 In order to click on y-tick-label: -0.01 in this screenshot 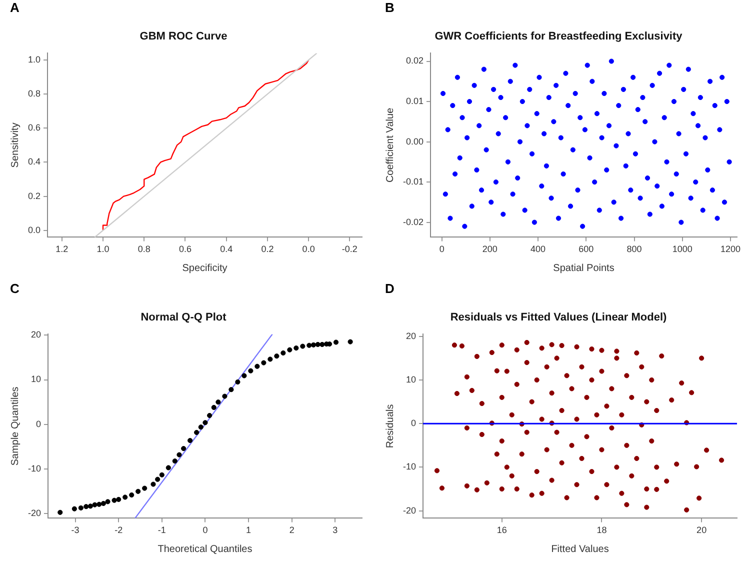, I will do `click(413, 181)`.